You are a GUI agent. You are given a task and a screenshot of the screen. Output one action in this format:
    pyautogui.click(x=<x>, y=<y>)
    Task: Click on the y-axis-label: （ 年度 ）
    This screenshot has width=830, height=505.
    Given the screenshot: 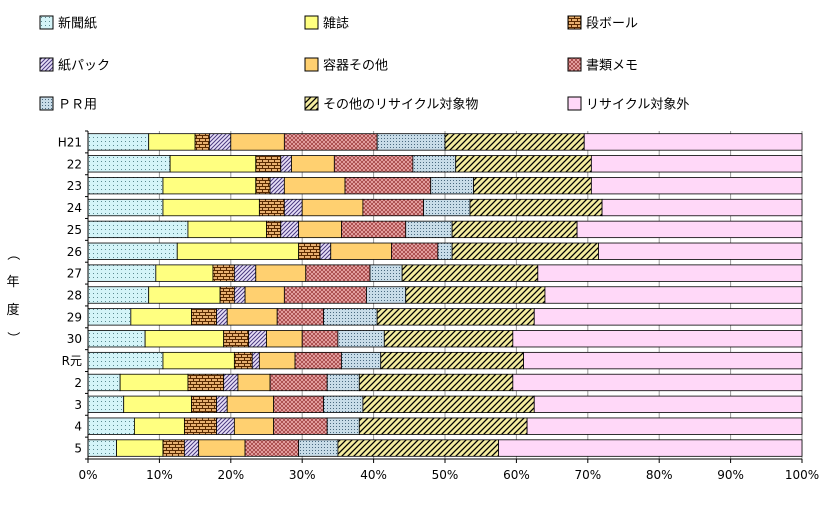 What is the action you would take?
    pyautogui.click(x=12, y=295)
    